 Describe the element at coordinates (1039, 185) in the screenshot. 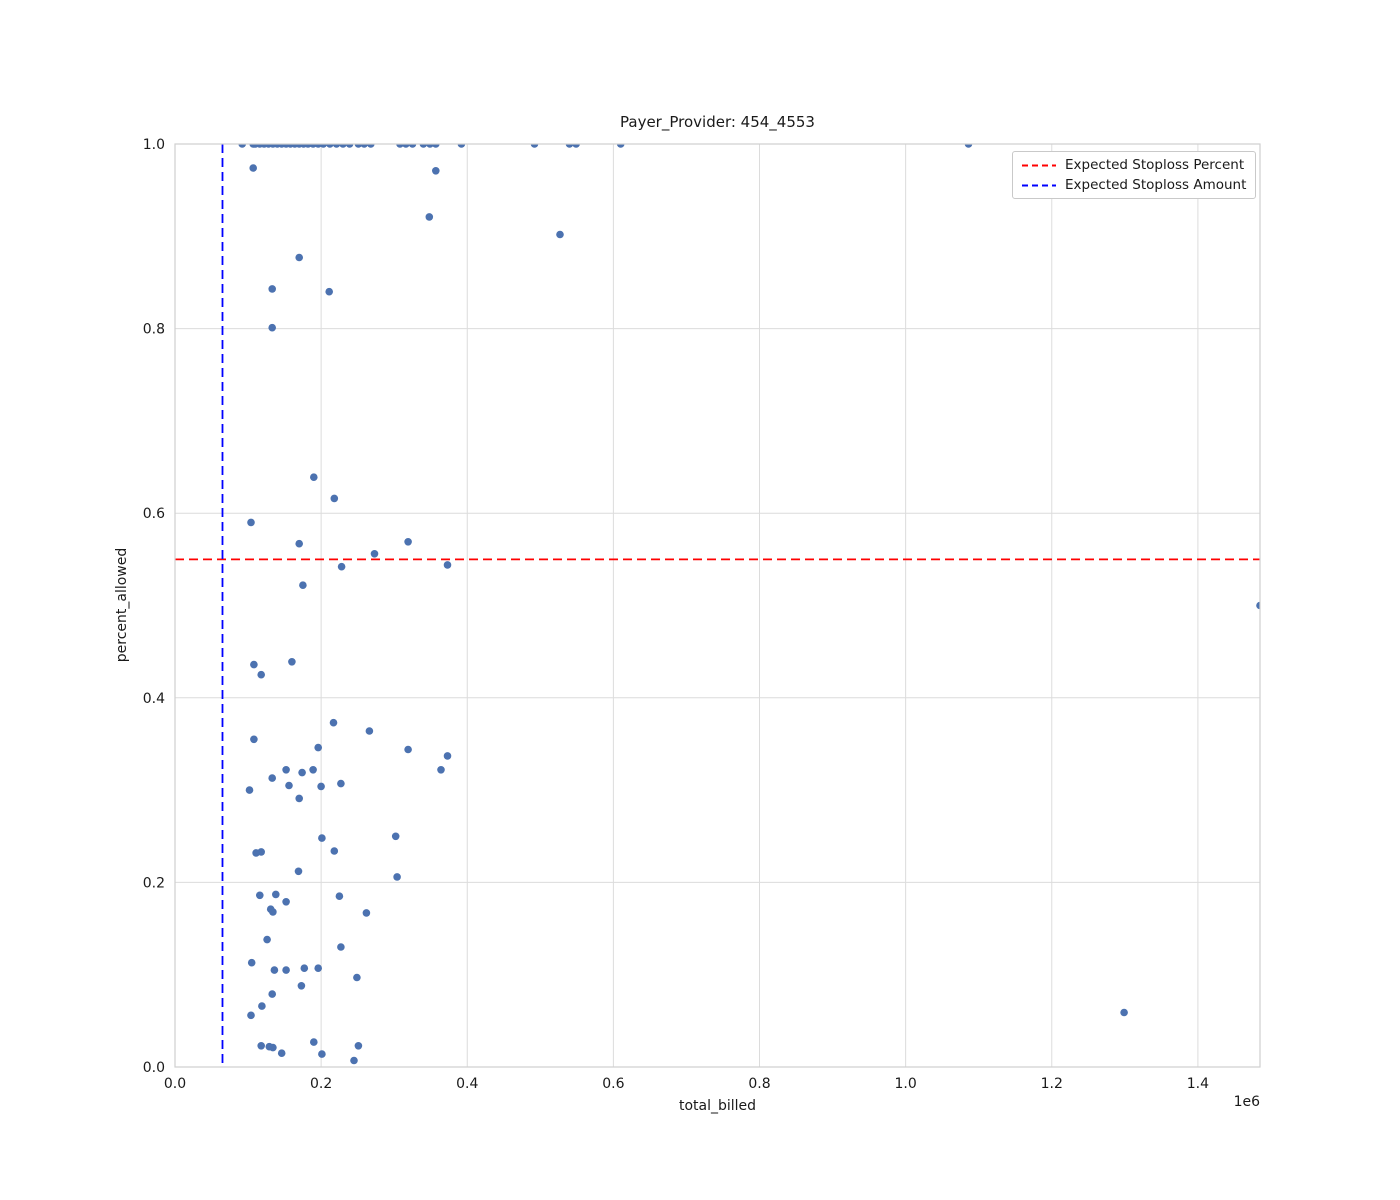

I see `blue-dashed-line-icon` at that location.